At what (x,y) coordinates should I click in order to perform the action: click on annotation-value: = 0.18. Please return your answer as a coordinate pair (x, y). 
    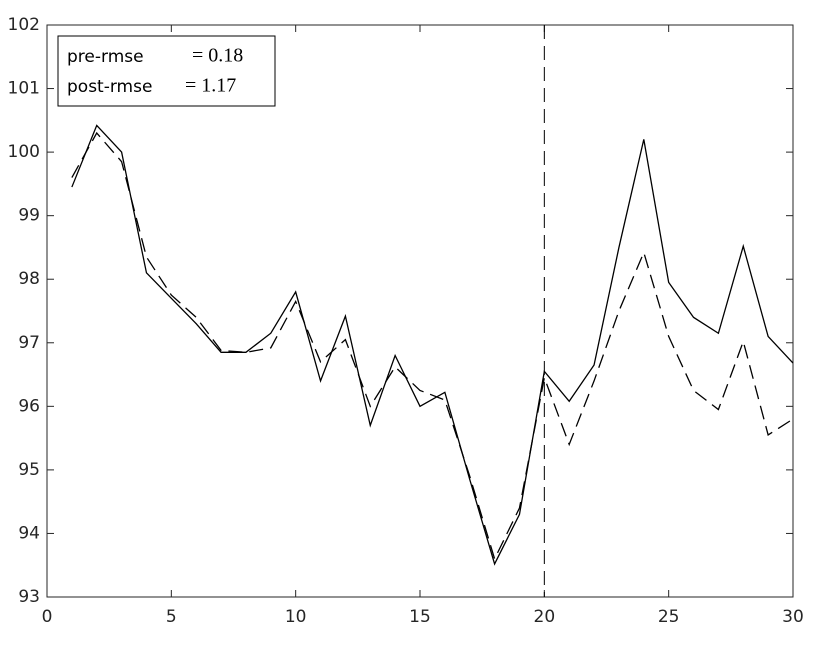
    Looking at the image, I should click on (217, 56).